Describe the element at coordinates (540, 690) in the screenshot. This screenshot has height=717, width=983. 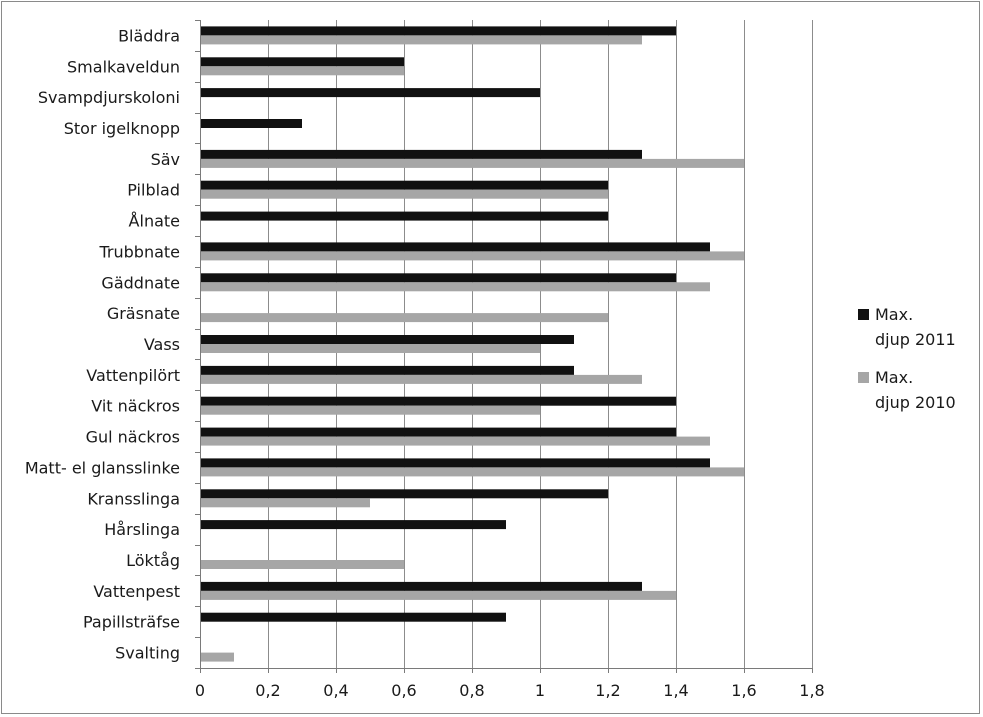
I see `x-tick-label: 1` at that location.